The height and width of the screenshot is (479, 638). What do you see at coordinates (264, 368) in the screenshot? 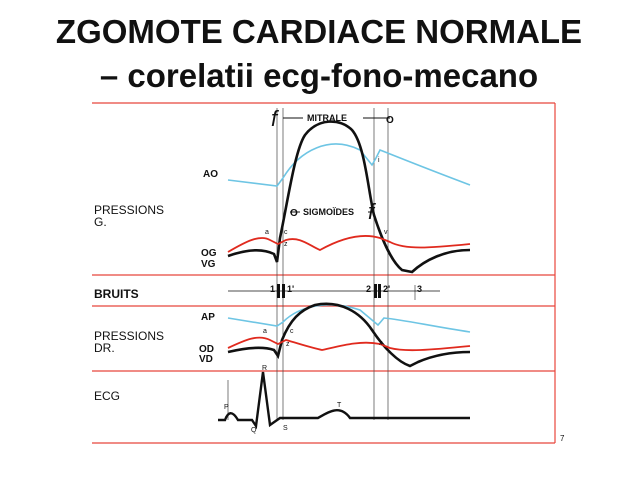
I see `ecg-r-wave-label: R` at bounding box center [264, 368].